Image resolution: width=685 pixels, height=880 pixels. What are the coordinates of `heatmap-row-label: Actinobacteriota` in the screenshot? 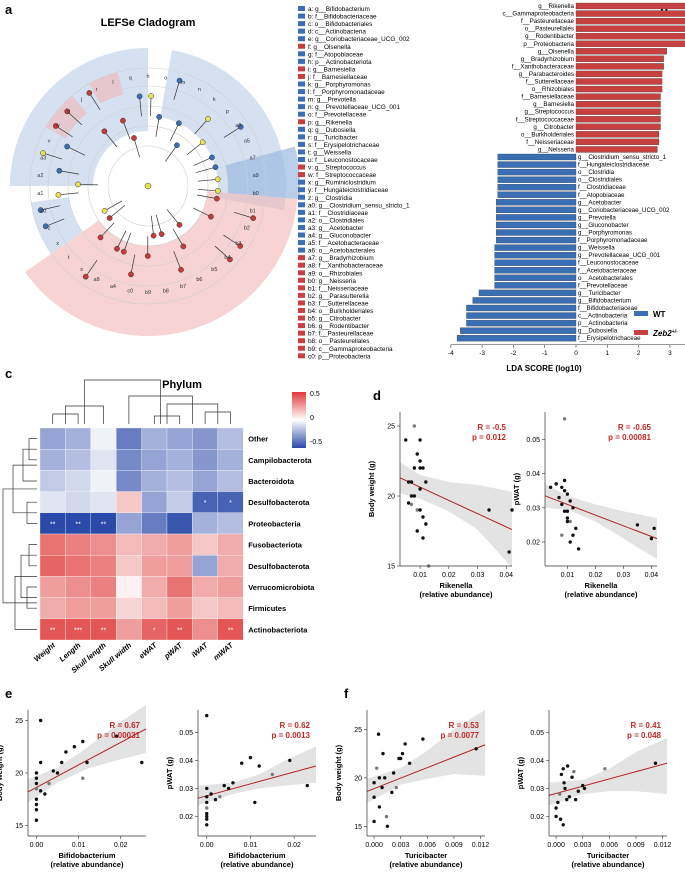 It's located at (278, 629).